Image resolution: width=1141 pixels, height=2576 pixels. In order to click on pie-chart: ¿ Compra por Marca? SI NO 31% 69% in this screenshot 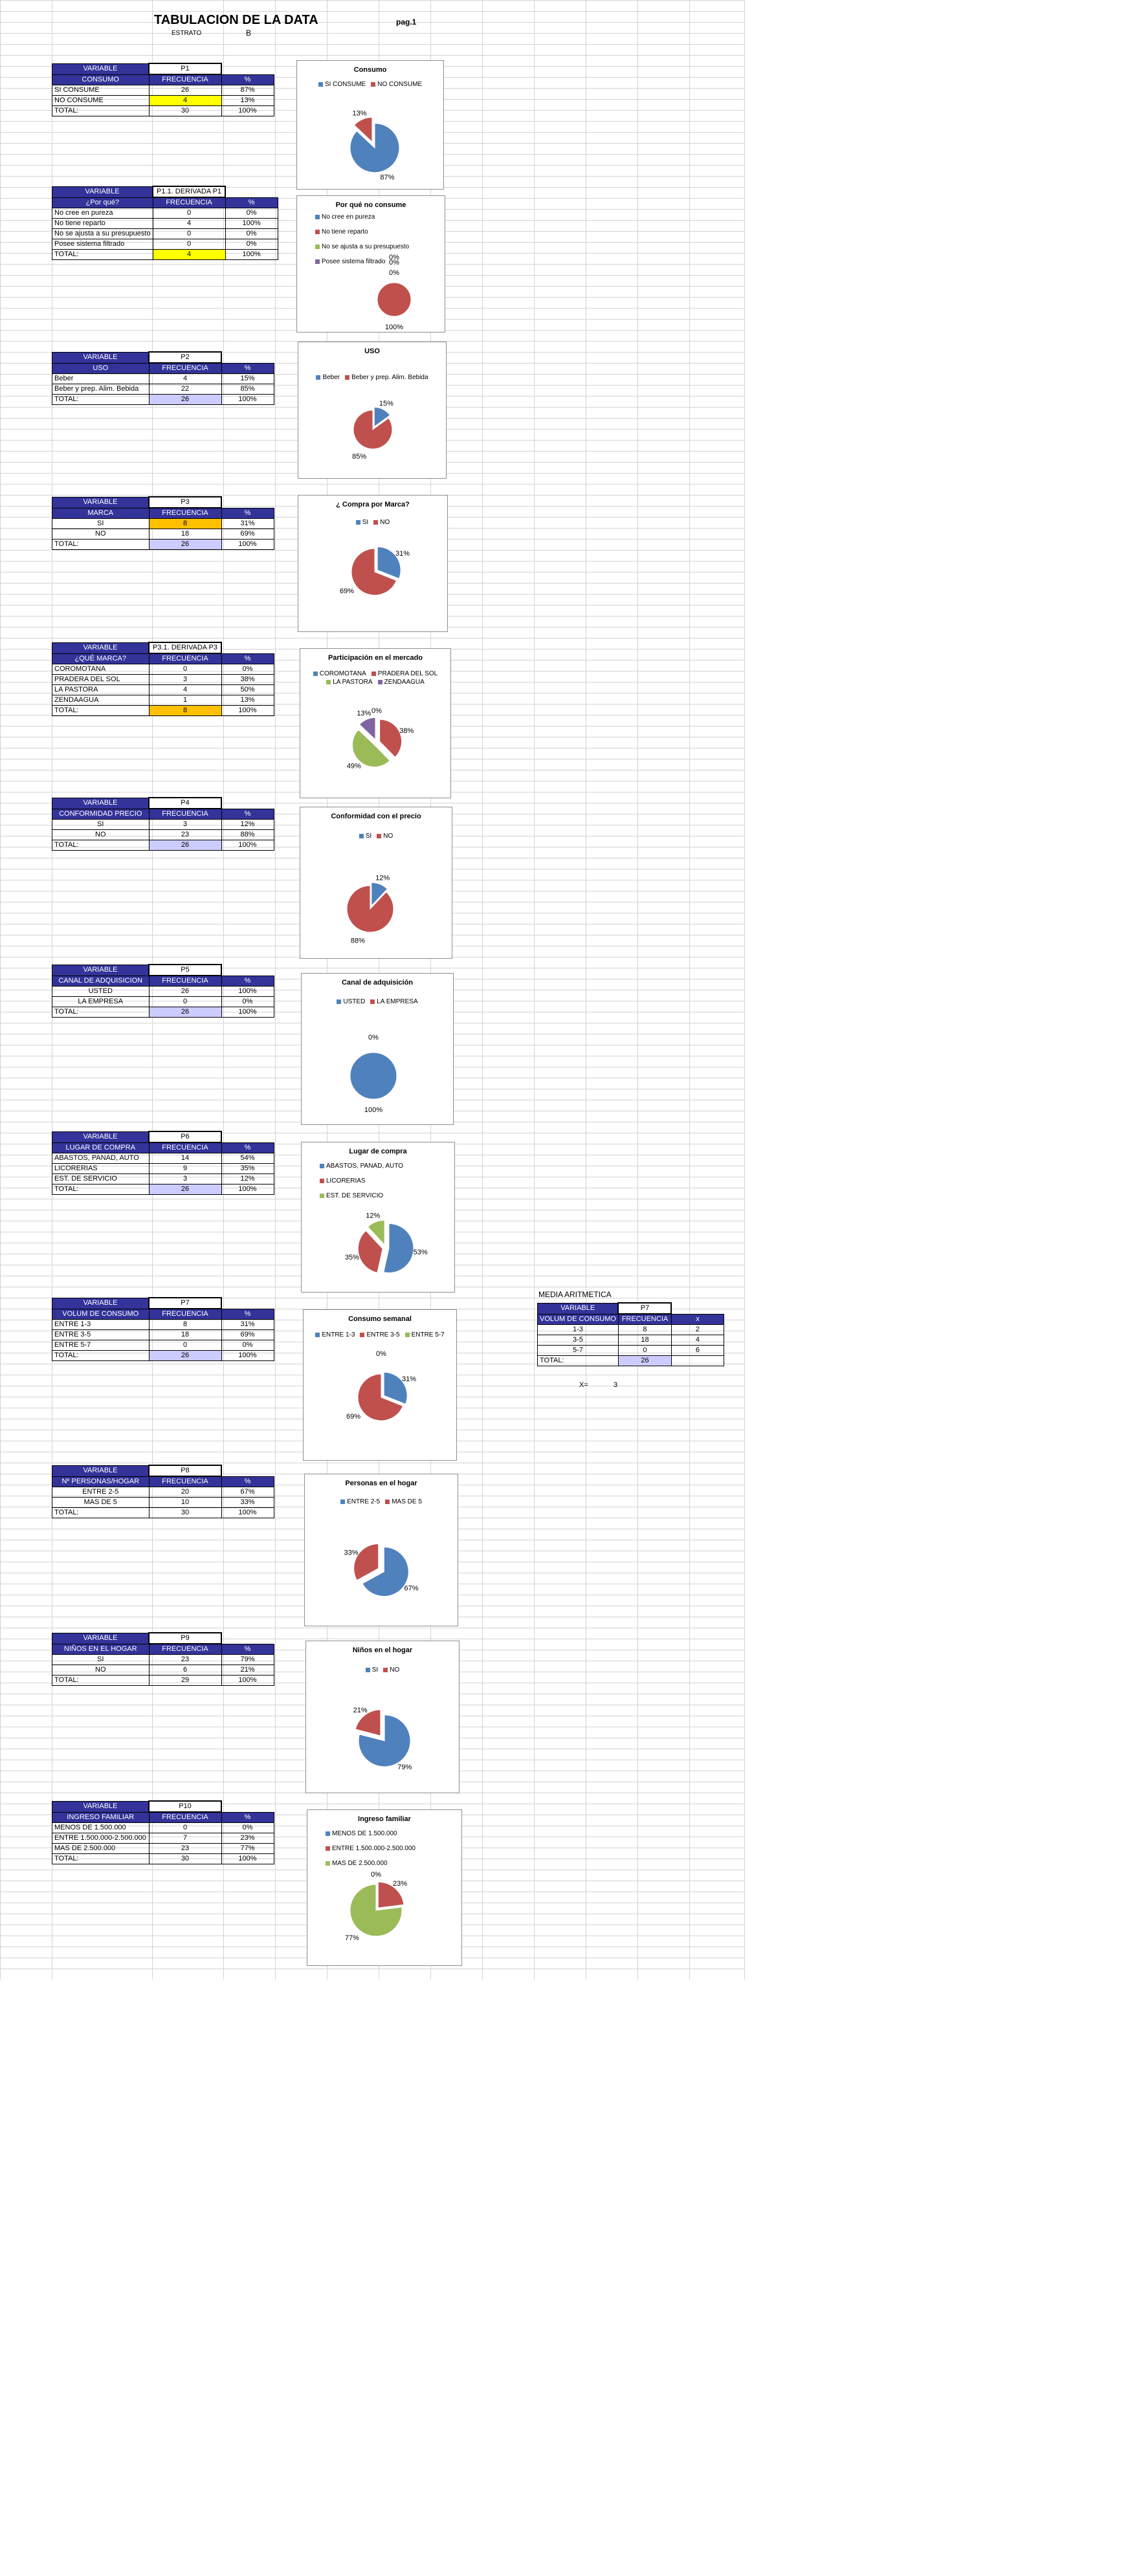, I will do `click(373, 563)`.